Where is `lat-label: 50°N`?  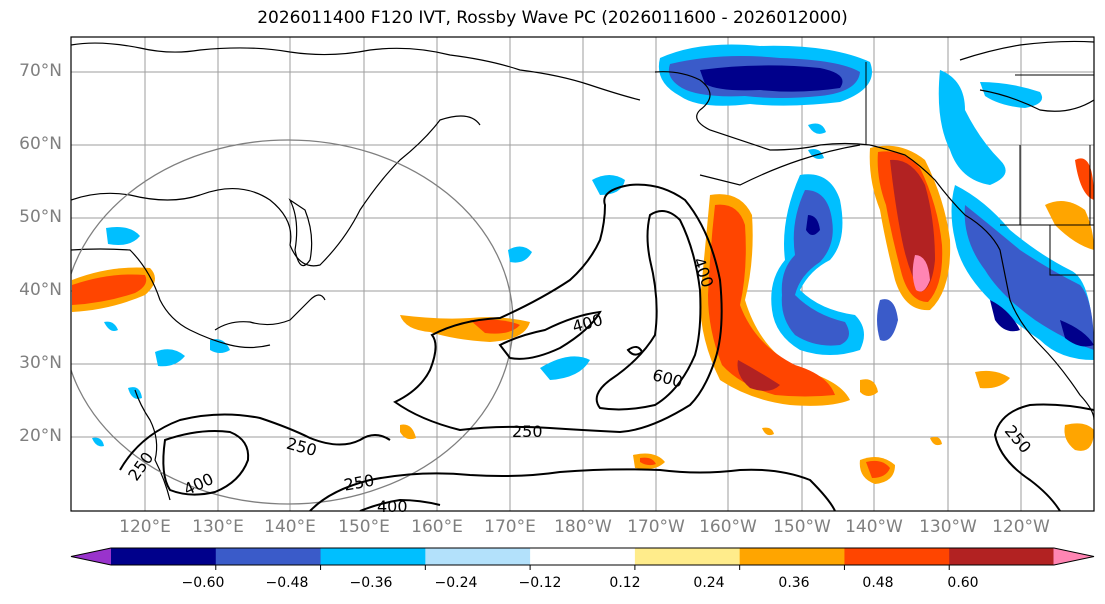
lat-label: 50°N is located at coordinates (40, 217).